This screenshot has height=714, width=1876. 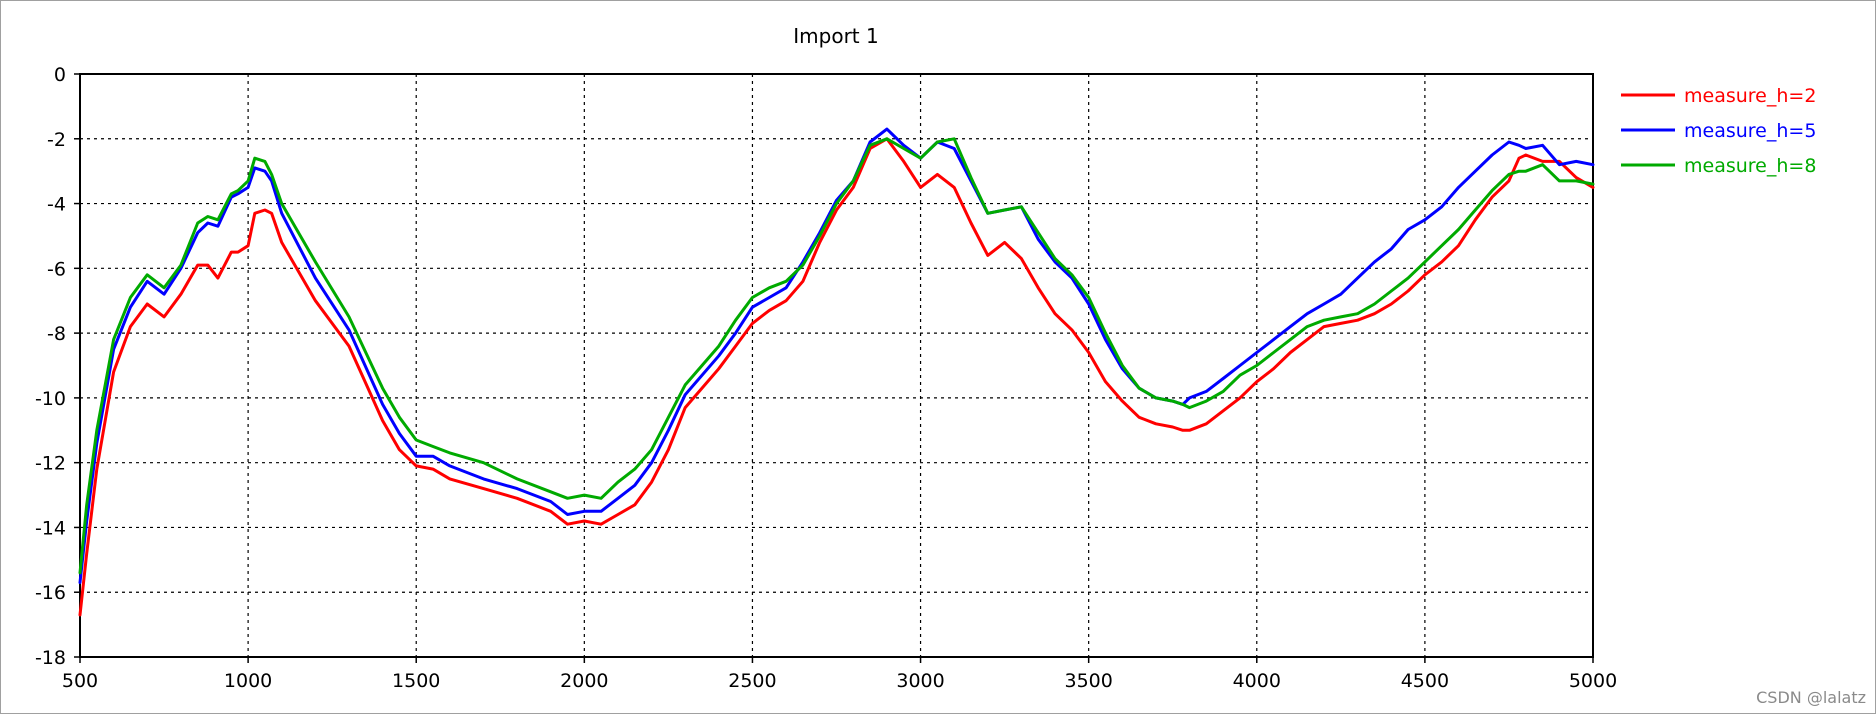 What do you see at coordinates (57, 366) in the screenshot?
I see `y-axis: 0 -2 -4 -6 -8 -10 -12 -14 -16 -18` at bounding box center [57, 366].